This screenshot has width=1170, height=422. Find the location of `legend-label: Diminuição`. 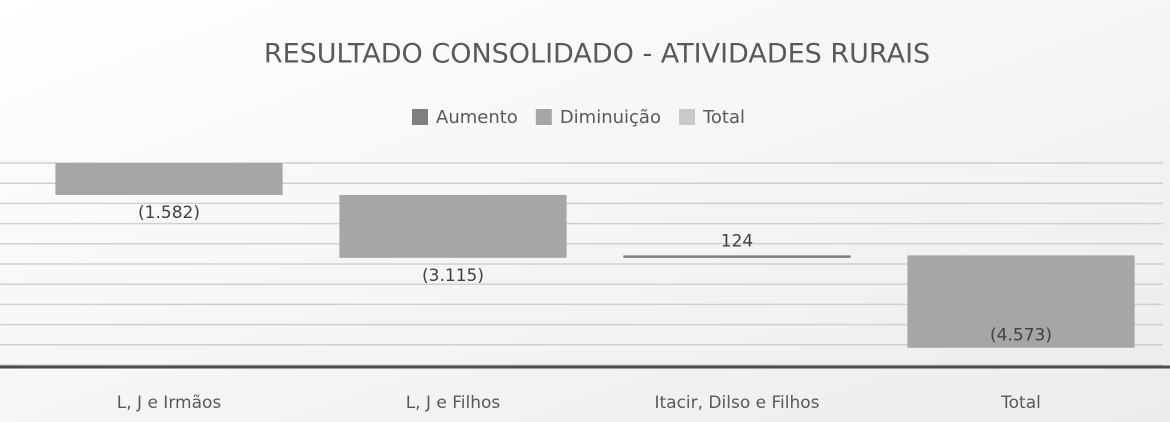

legend-label: Diminuição is located at coordinates (610, 117).